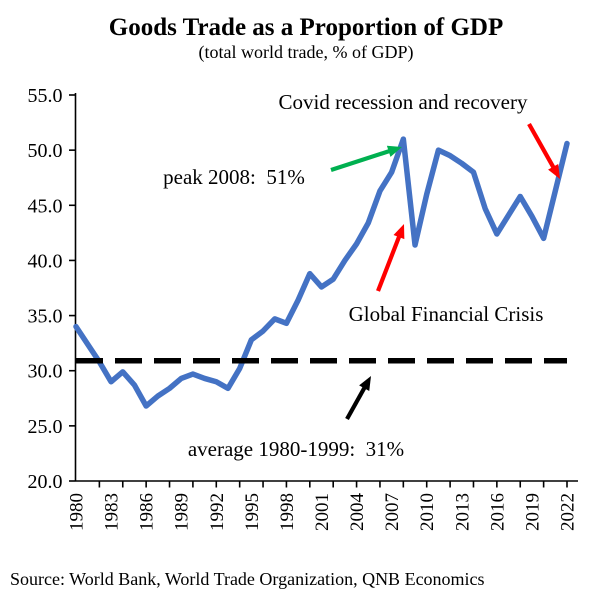 The width and height of the screenshot is (612, 599). Describe the element at coordinates (296, 449) in the screenshot. I see `annotation-average-1980-1999: average 1980-1999: 31%` at that location.